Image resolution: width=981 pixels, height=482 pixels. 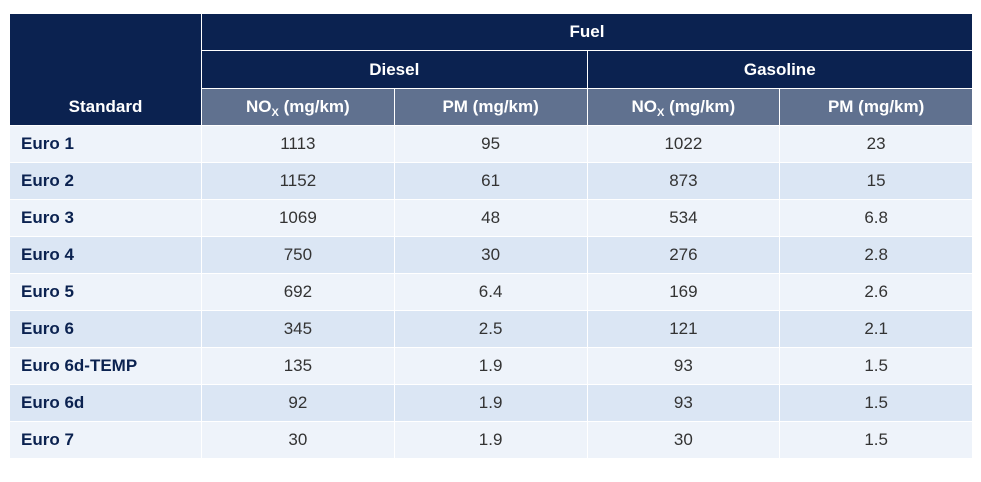 What do you see at coordinates (105, 291) in the screenshot?
I see `standard-cell: Euro 5` at bounding box center [105, 291].